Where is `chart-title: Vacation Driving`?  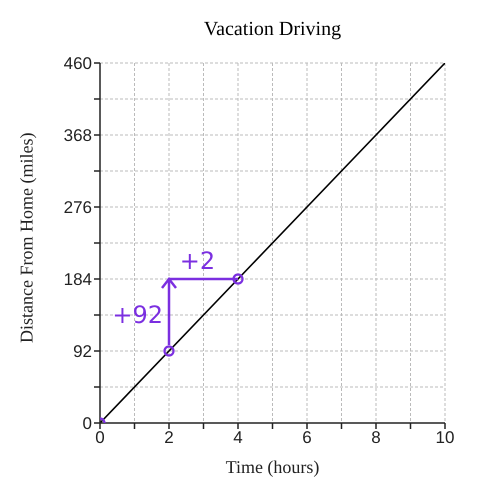
chart-title: Vacation Driving is located at coordinates (272, 29).